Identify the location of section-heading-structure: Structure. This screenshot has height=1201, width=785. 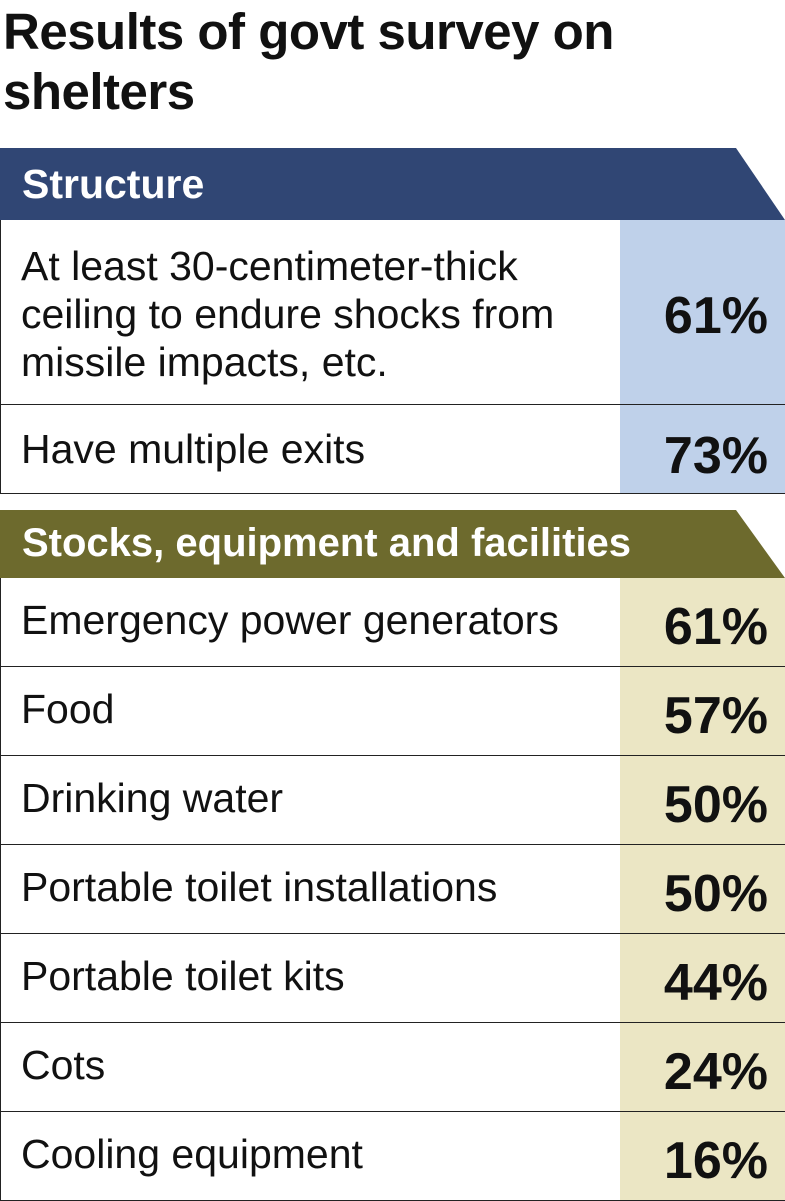
(392, 184).